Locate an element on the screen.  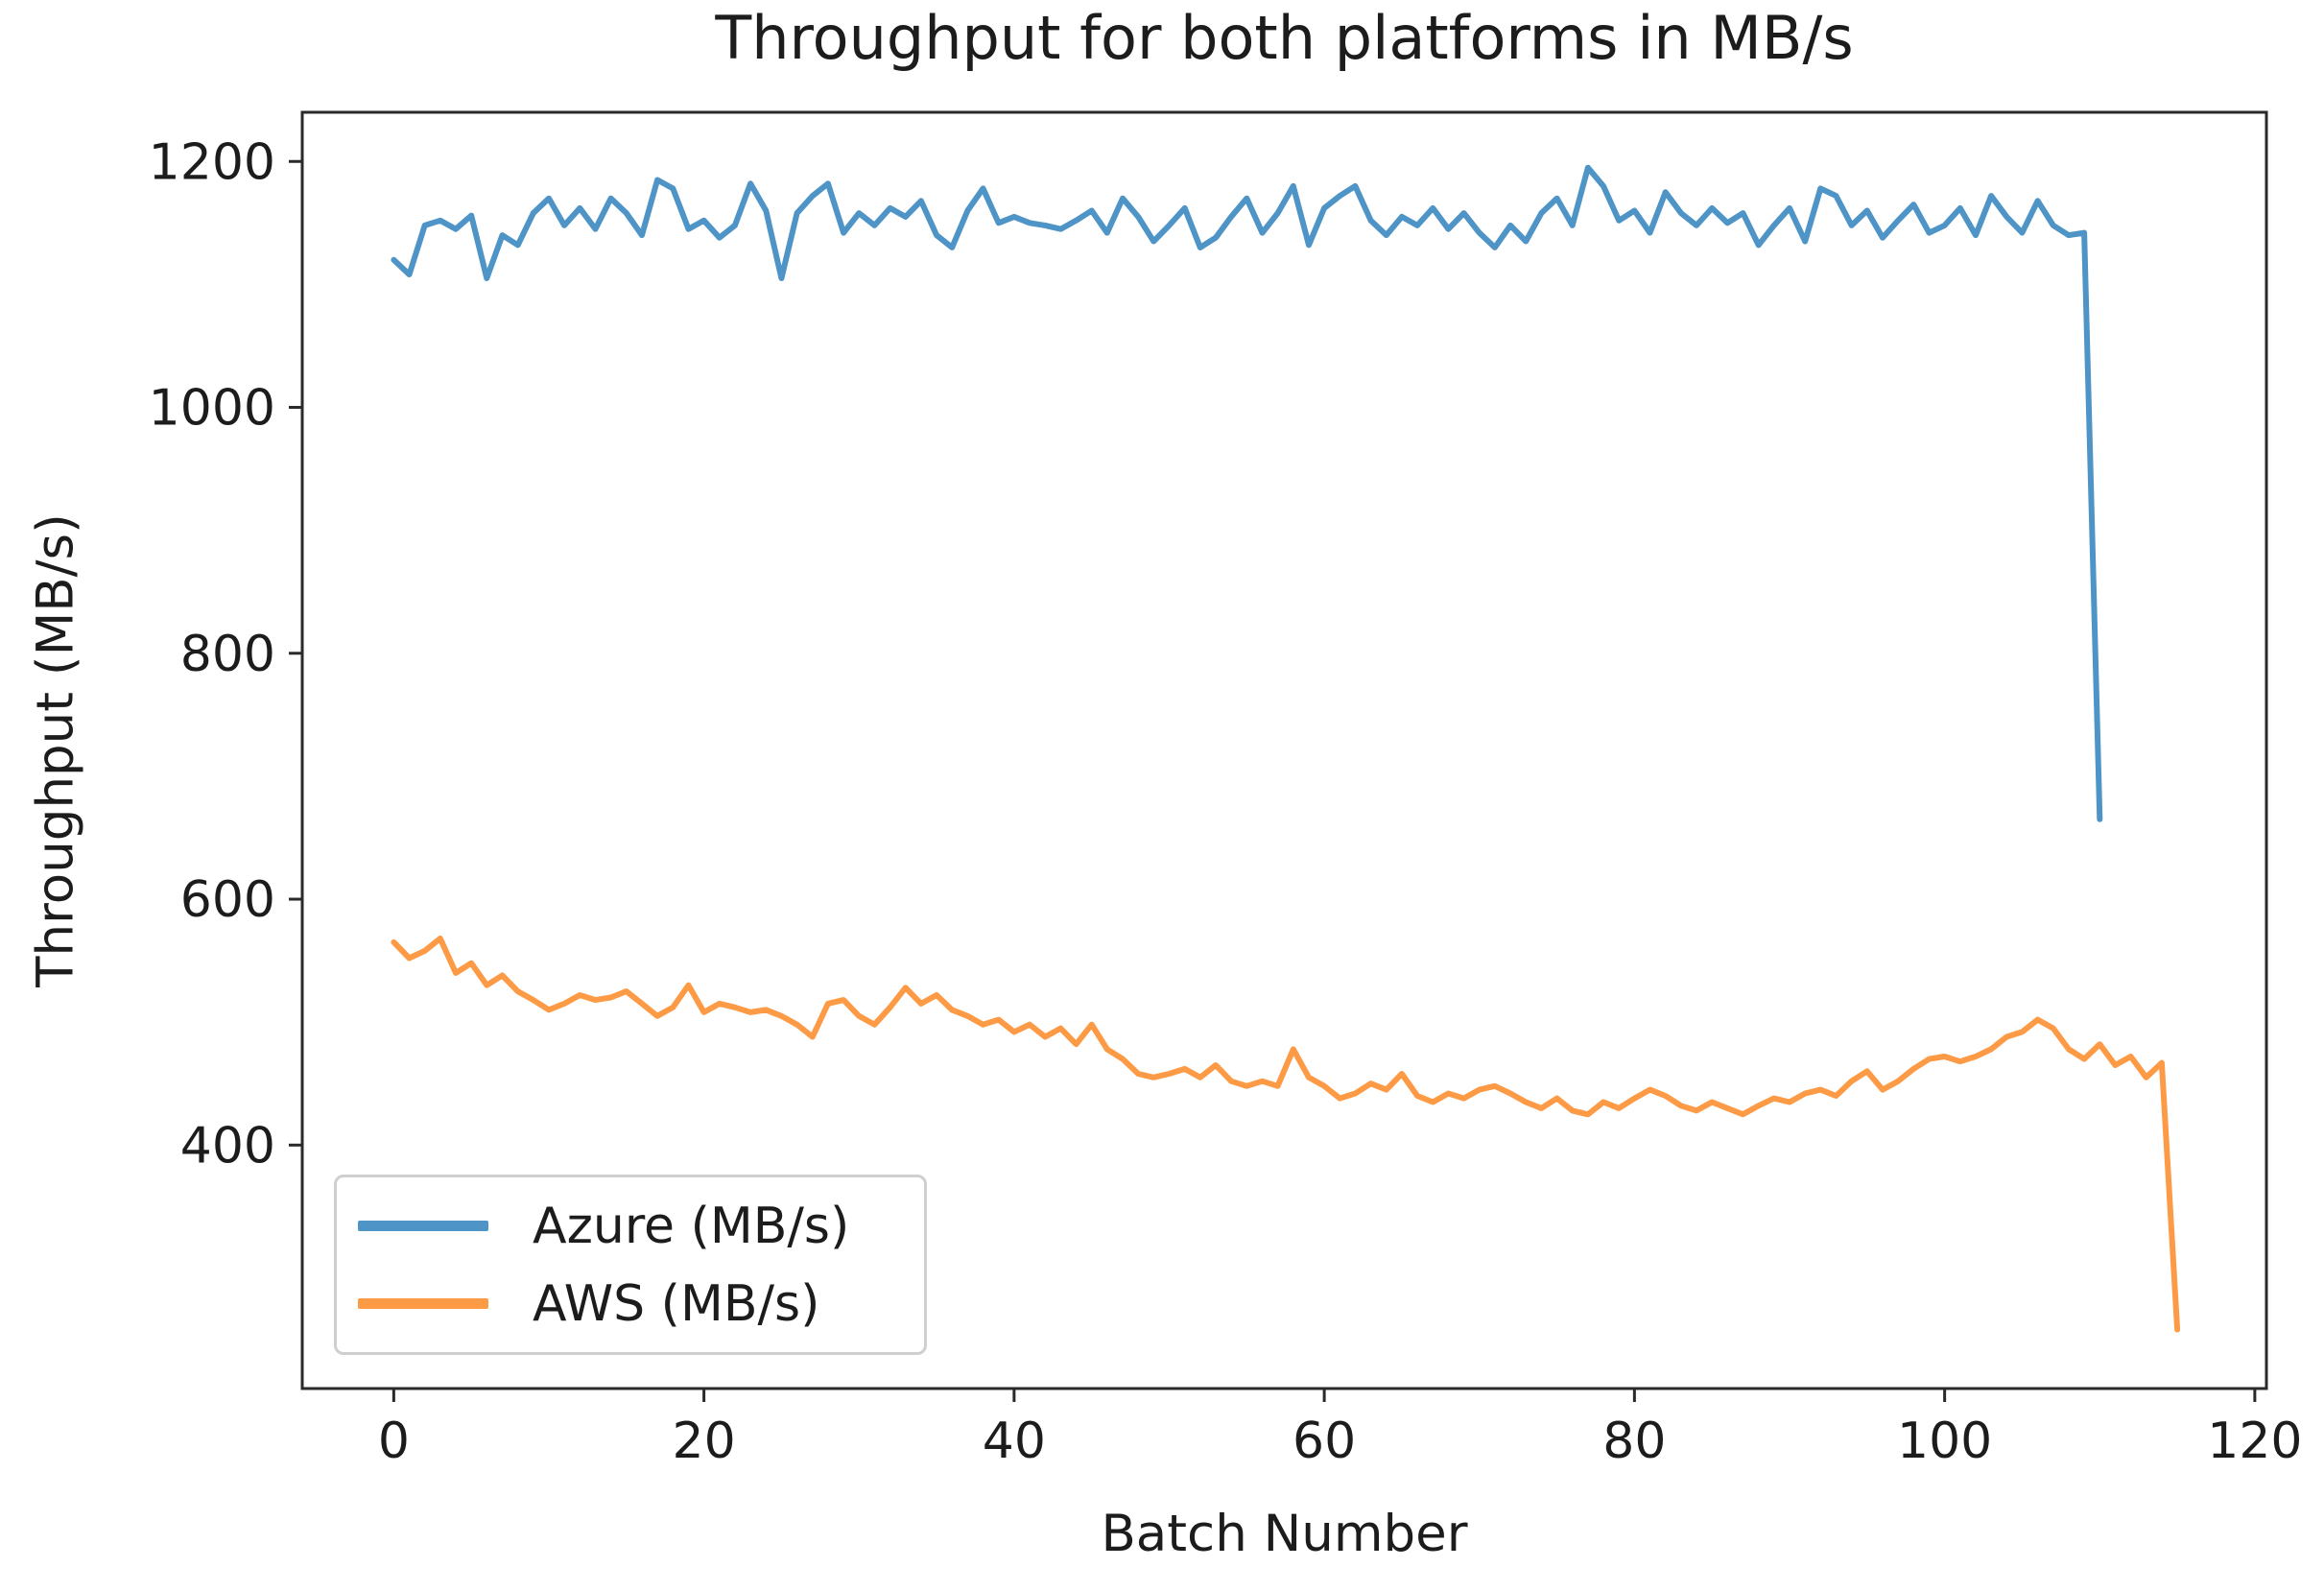
y-tick-label: 1000 is located at coordinates (212, 409).